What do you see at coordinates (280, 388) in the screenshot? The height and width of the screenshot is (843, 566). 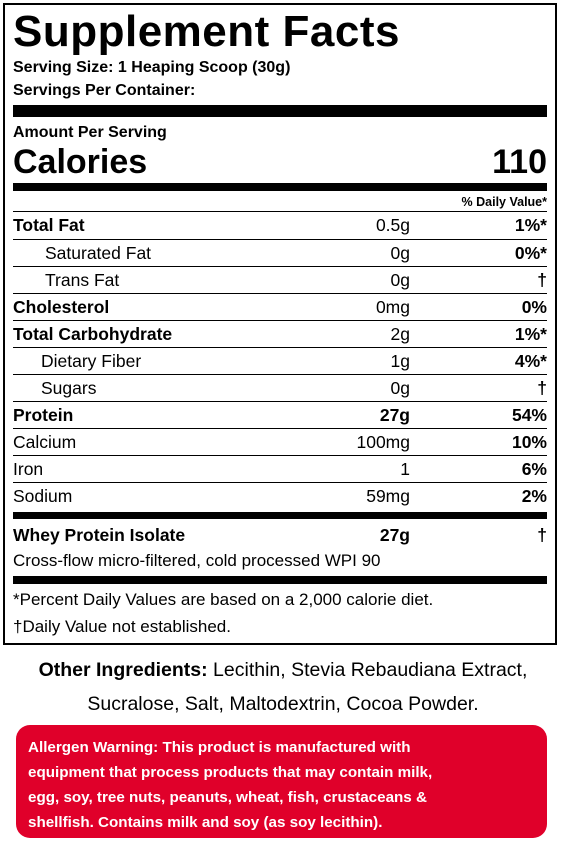 I see `nutrient-row-sugars: Sugars 0g †` at bounding box center [280, 388].